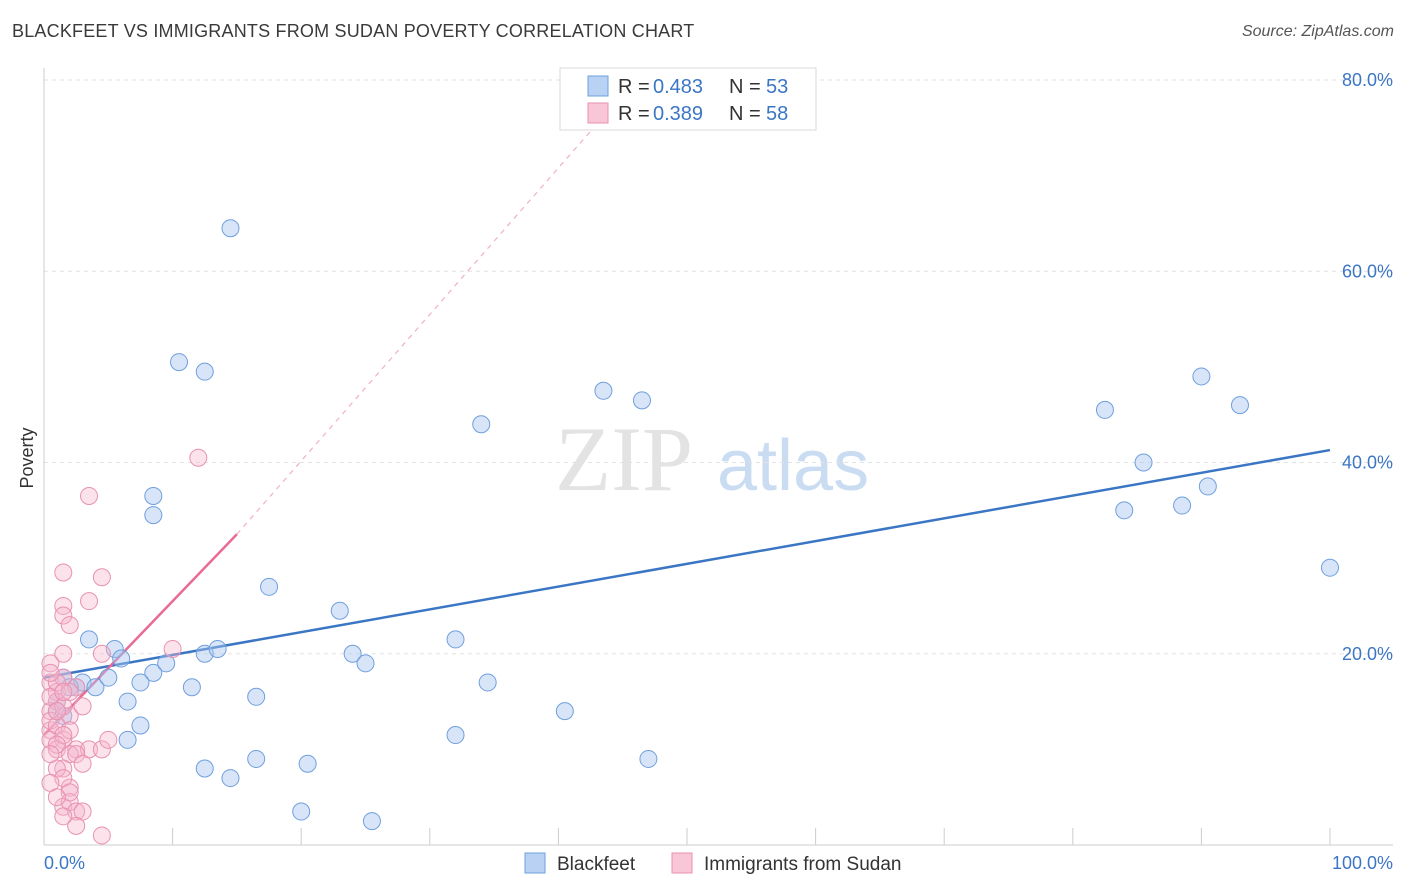 The width and height of the screenshot is (1406, 892). I want to click on correlation-legend: R = 0.483 N = 53 R = 0.389 N = 58, so click(688, 99).